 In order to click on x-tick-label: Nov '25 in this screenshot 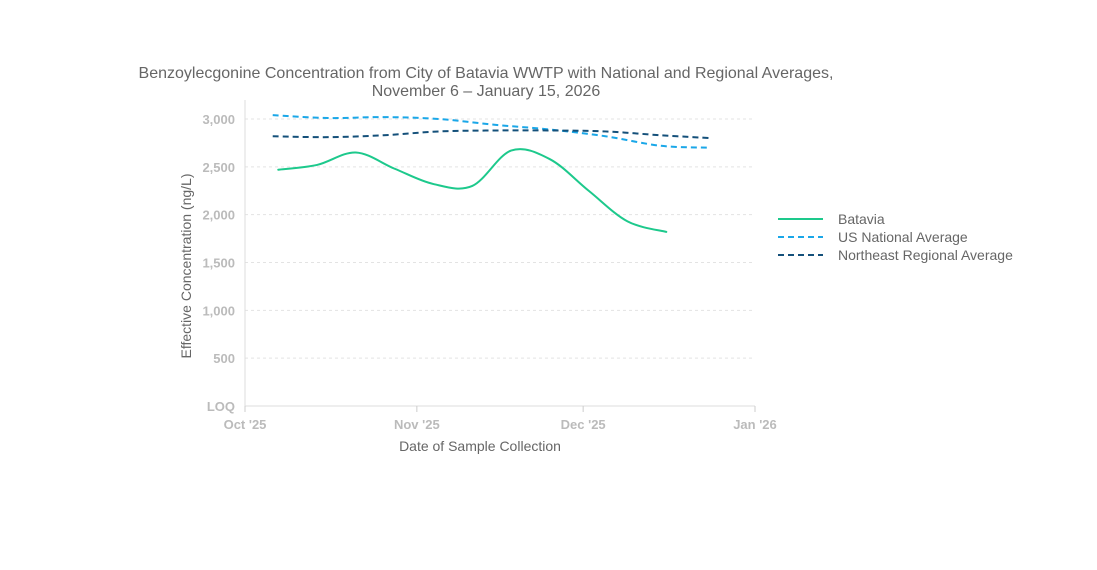, I will do `click(417, 424)`.